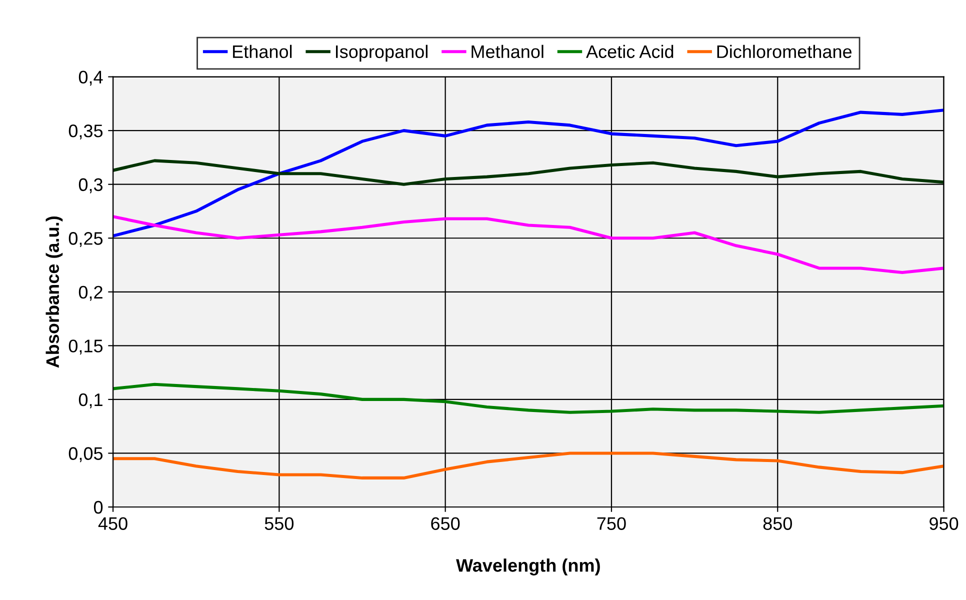 This screenshot has width=966, height=600. Describe the element at coordinates (262, 51) in the screenshot. I see `legend-label: Ethanol` at that location.